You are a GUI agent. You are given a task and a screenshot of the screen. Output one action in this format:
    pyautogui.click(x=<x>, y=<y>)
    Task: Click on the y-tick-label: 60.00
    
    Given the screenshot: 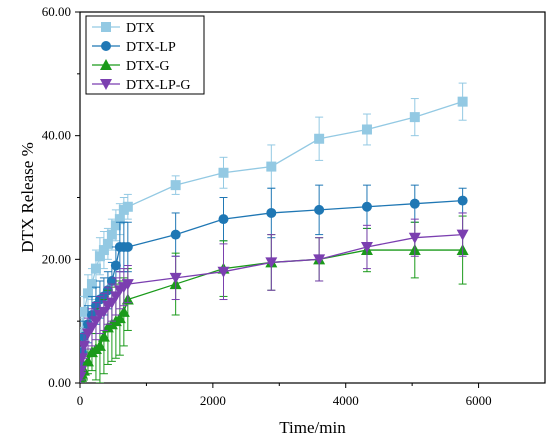 What is the action you would take?
    pyautogui.click(x=56, y=11)
    